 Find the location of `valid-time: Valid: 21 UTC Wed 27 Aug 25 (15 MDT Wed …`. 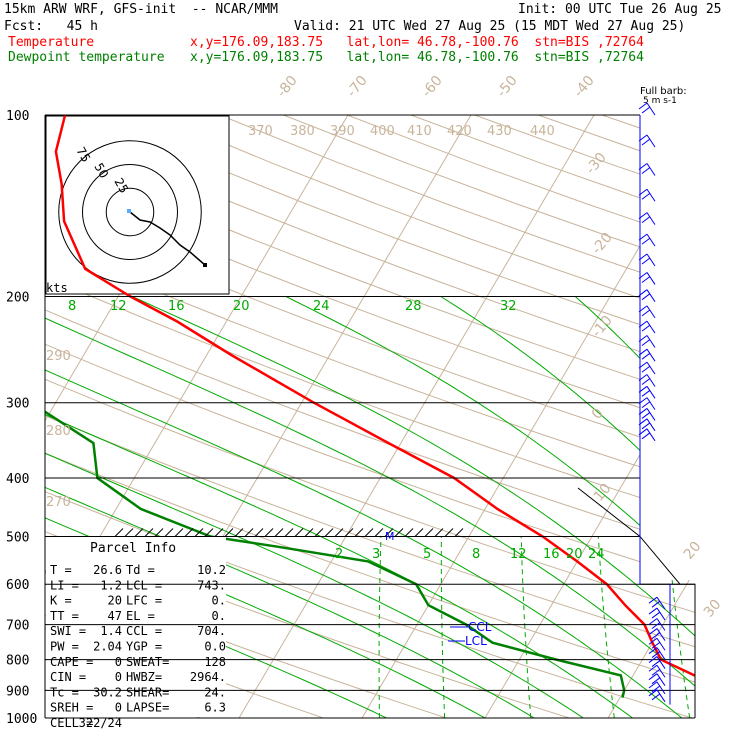

valid-time: Valid: 21 UTC Wed 27 Aug 25 (15 MDT Wed … is located at coordinates (490, 26).